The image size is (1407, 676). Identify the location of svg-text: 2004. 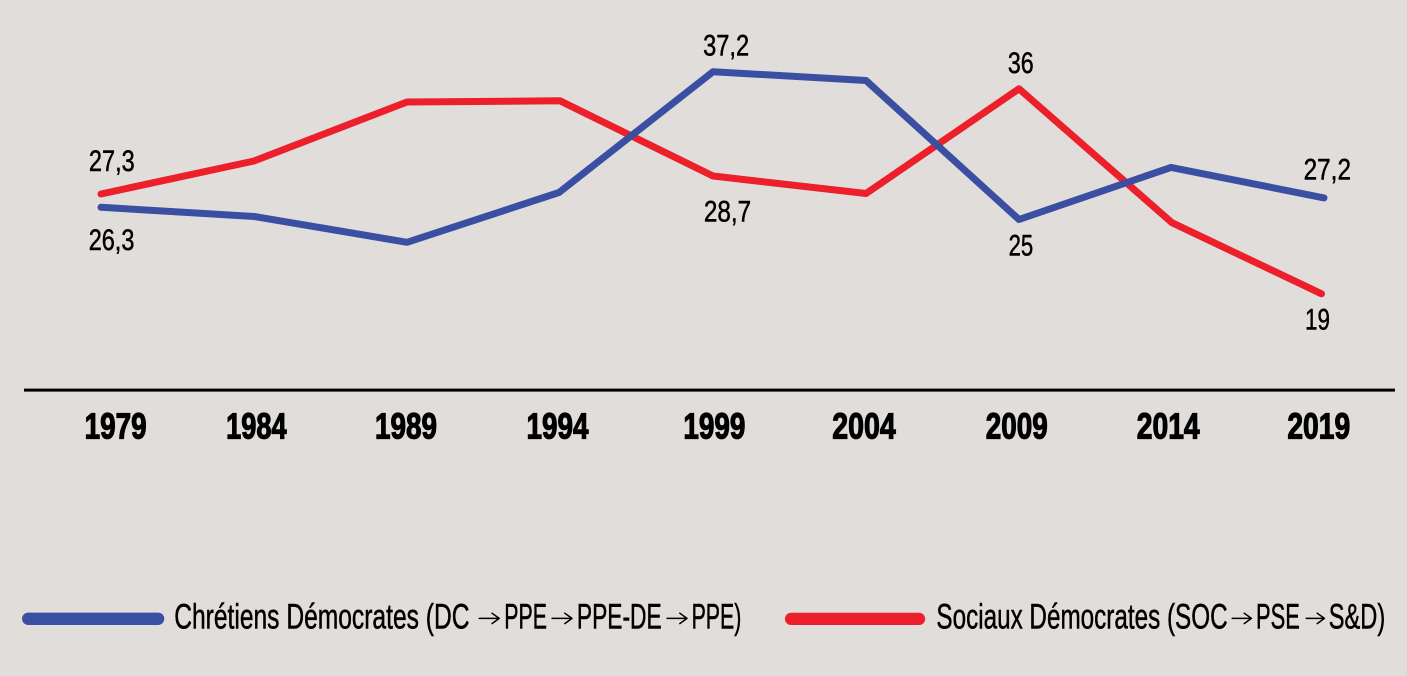
(864, 425).